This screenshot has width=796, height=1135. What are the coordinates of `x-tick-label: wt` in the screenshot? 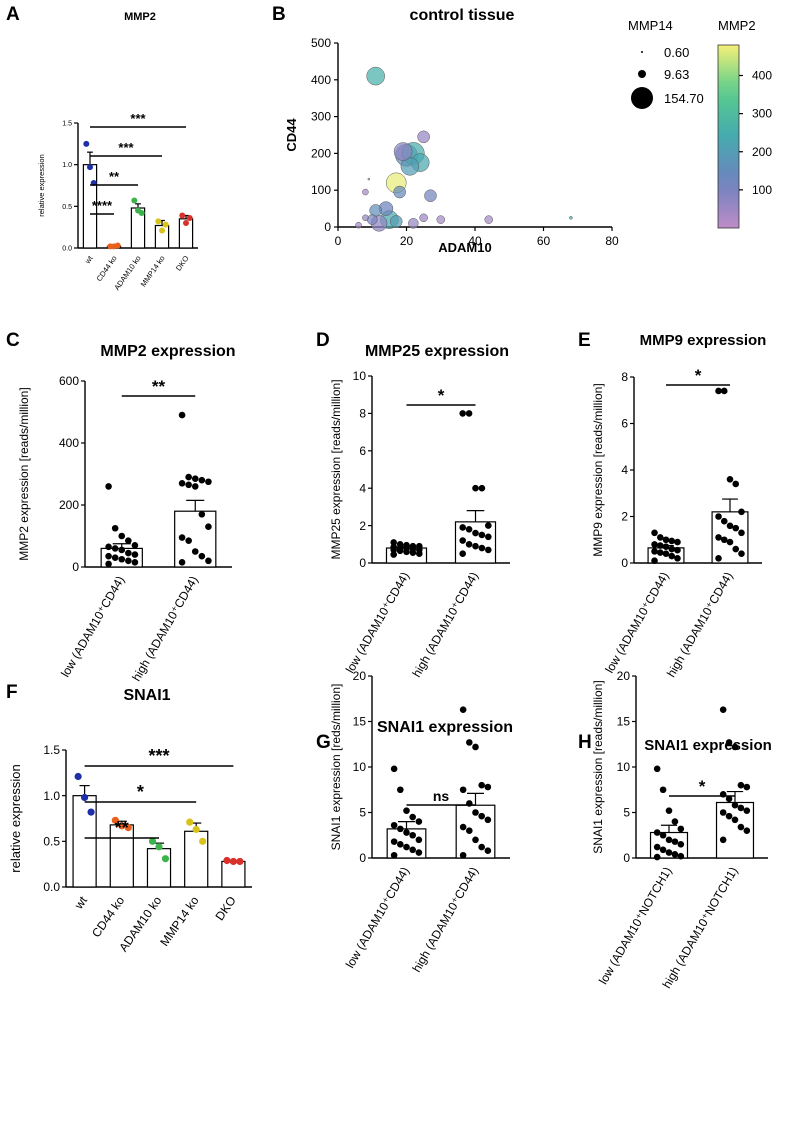 It's located at (80, 902).